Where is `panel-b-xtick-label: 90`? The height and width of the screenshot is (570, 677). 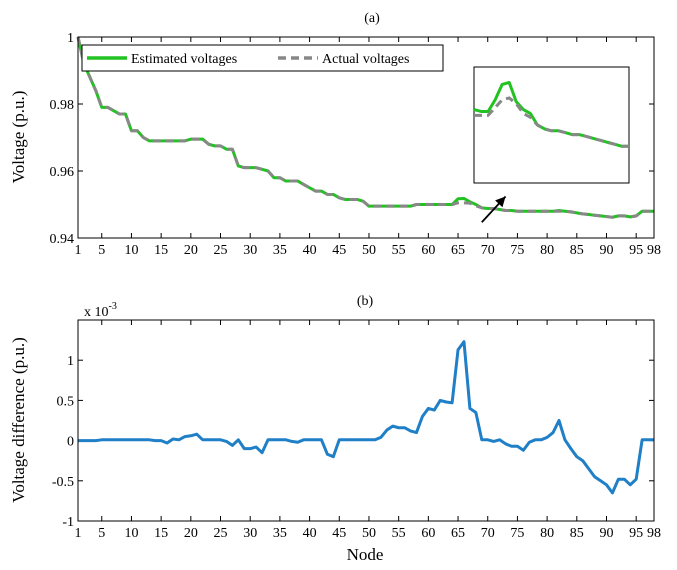
panel-b-xtick-label: 90 is located at coordinates (606, 533).